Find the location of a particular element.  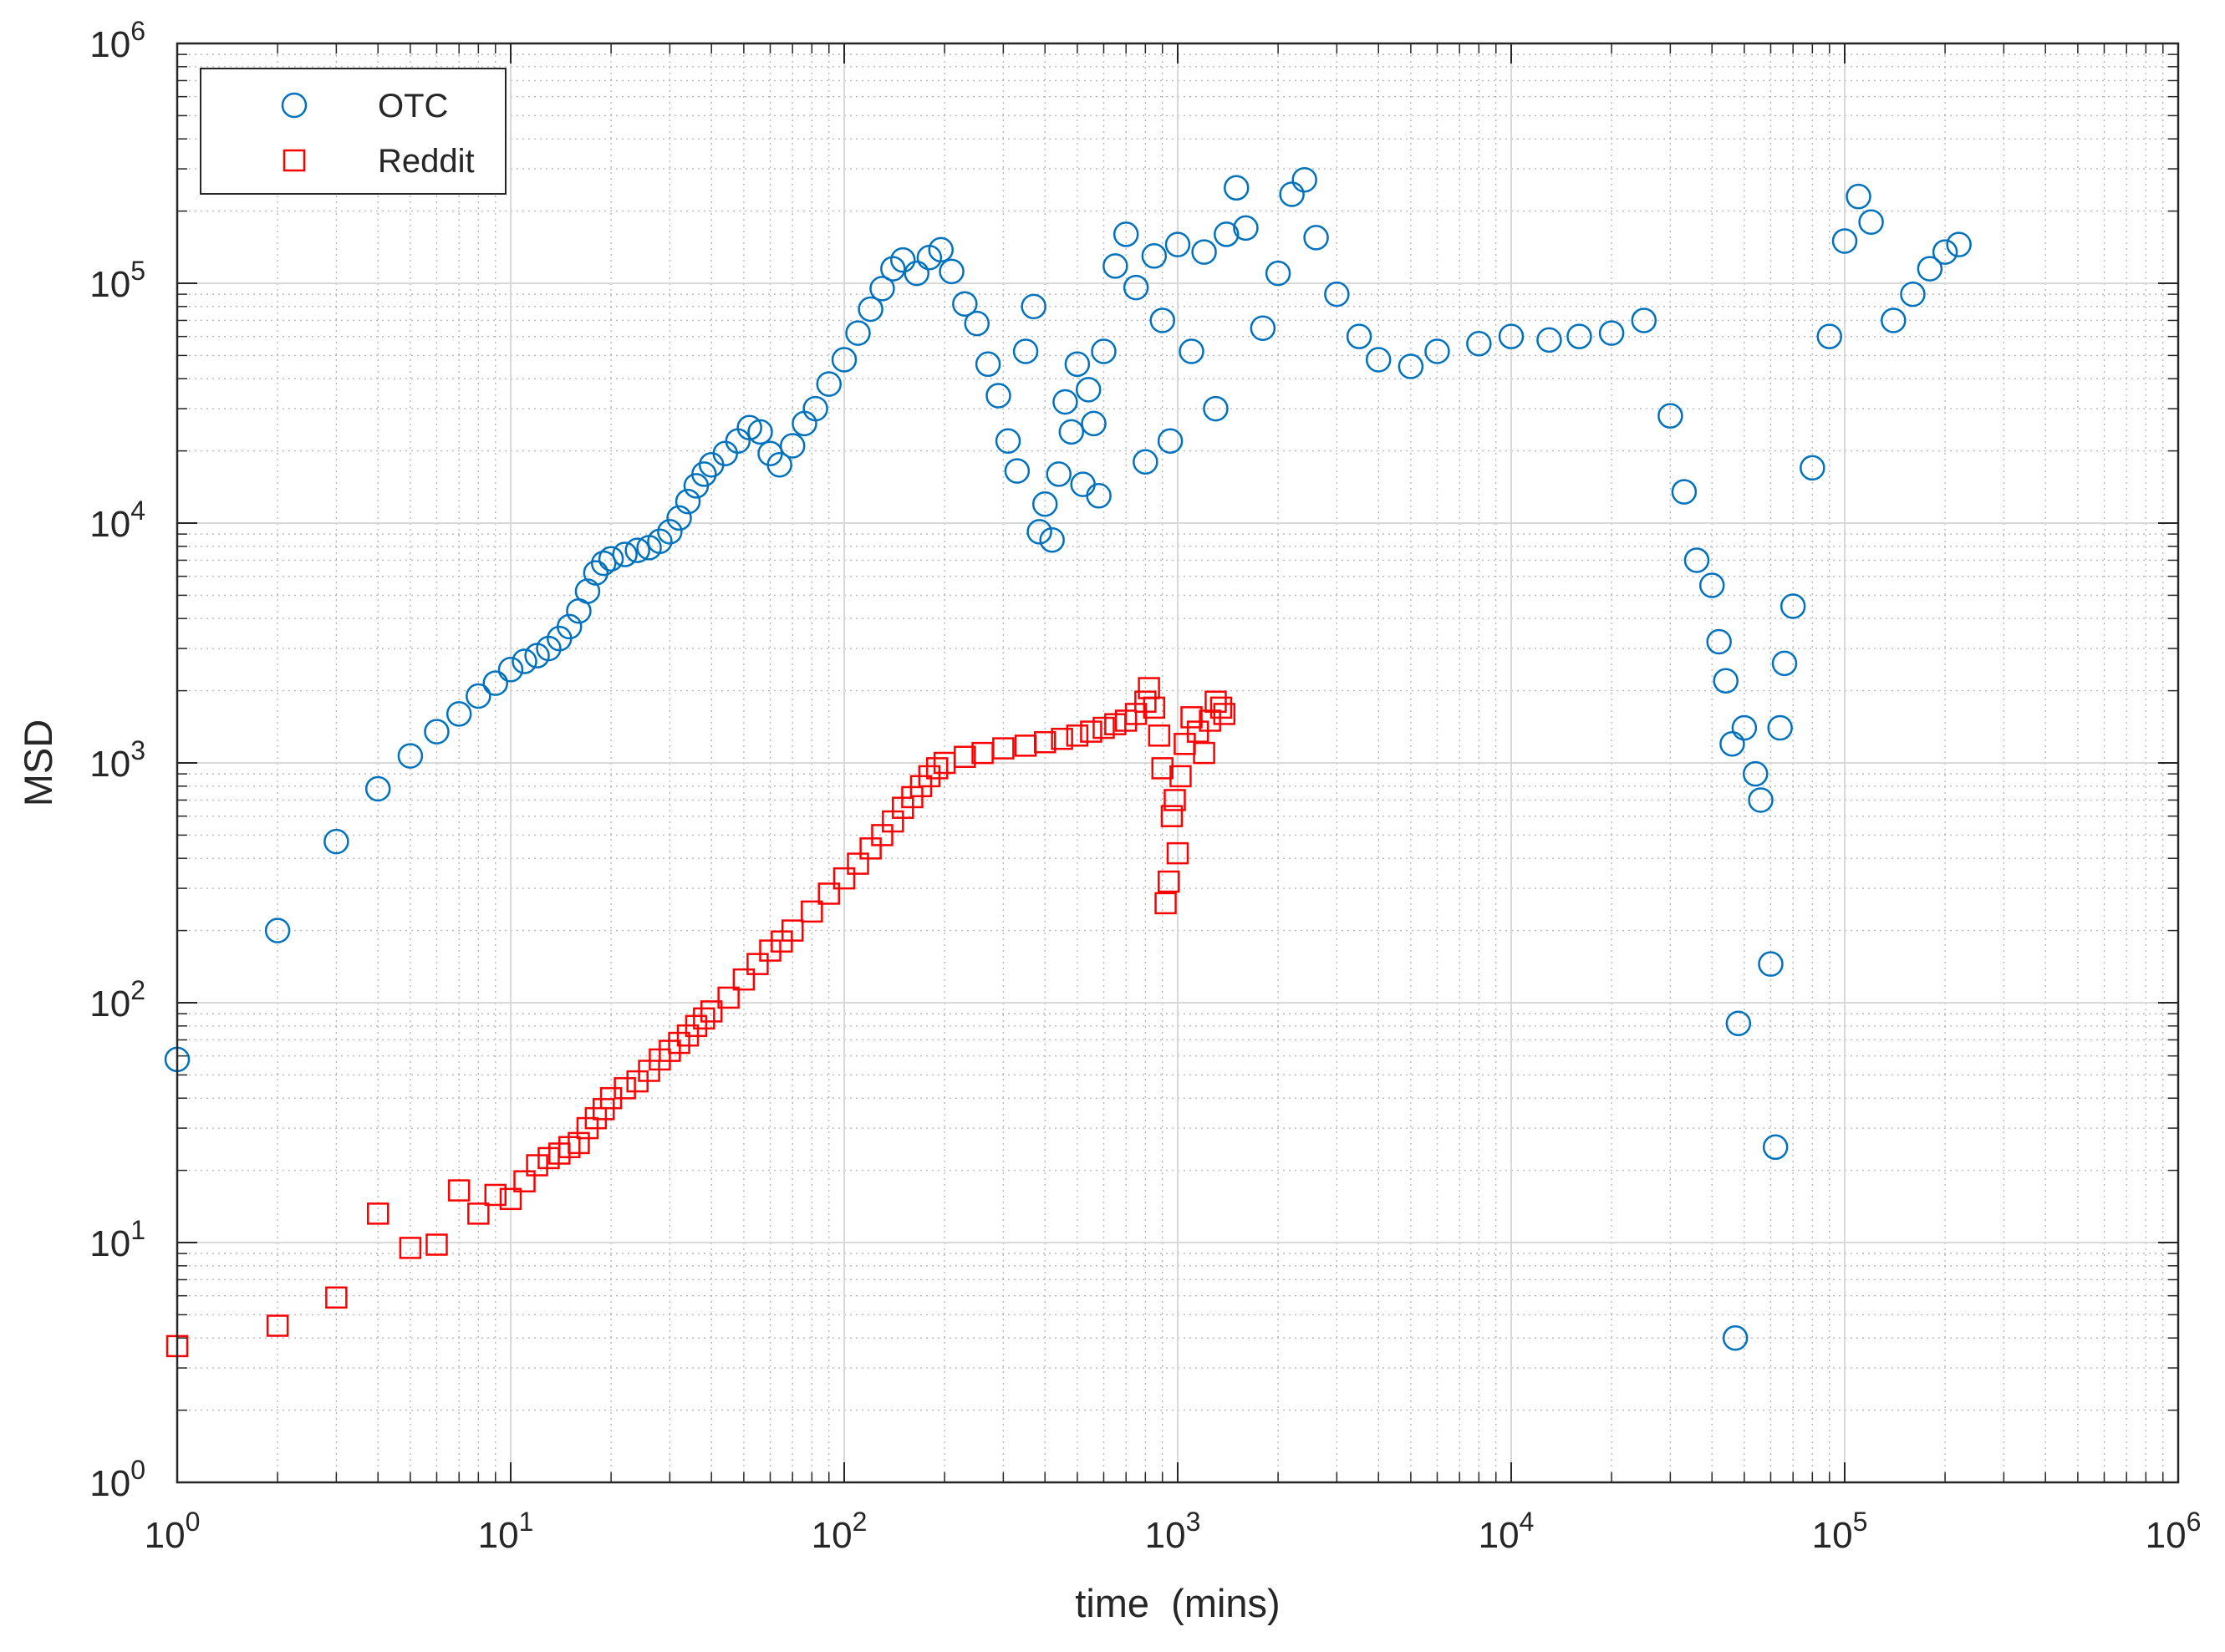

y-tick-labels: 10⁰ 10¹ 10² 10³ 10⁴ 10⁵ 10⁶ is located at coordinates (117, 760).